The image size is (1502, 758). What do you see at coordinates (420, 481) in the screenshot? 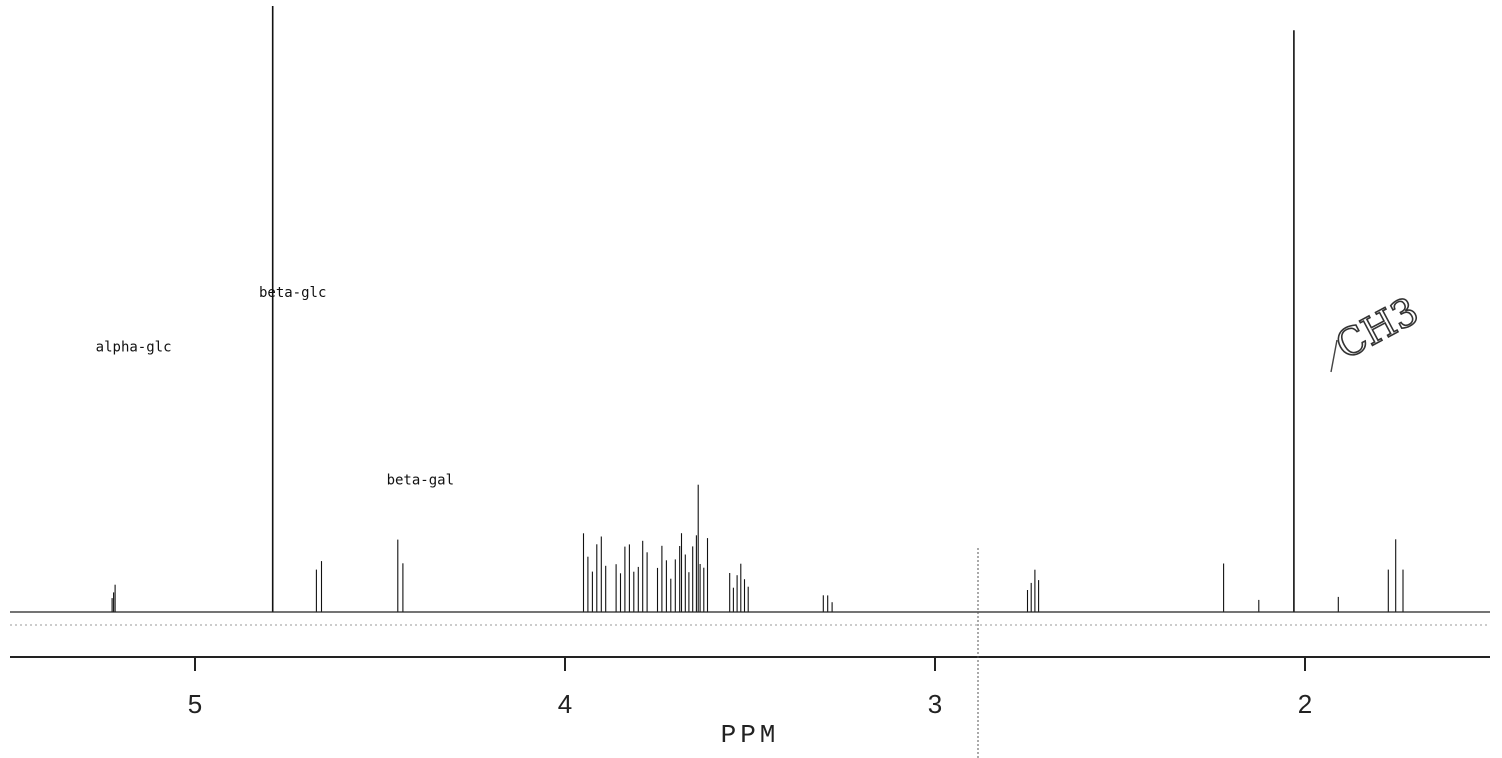
I see `peak-annotation: beta-gal` at bounding box center [420, 481].